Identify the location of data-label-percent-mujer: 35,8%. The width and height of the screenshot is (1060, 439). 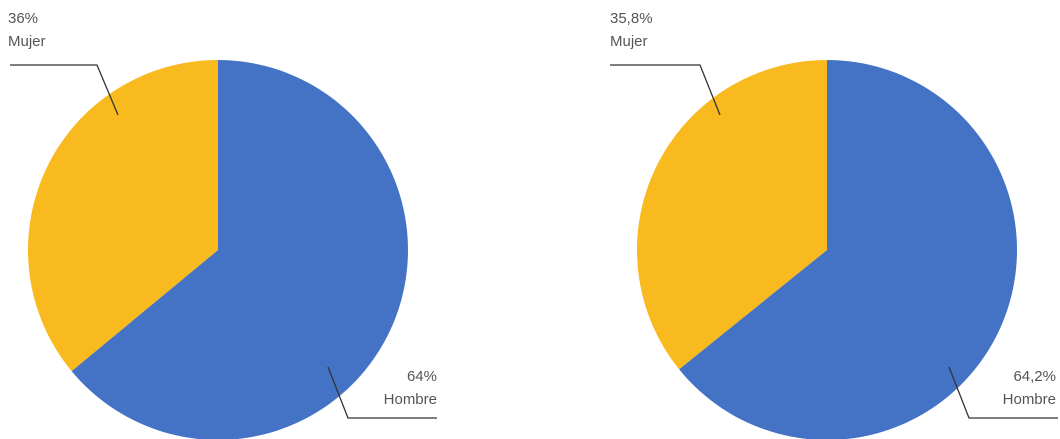
(631, 18).